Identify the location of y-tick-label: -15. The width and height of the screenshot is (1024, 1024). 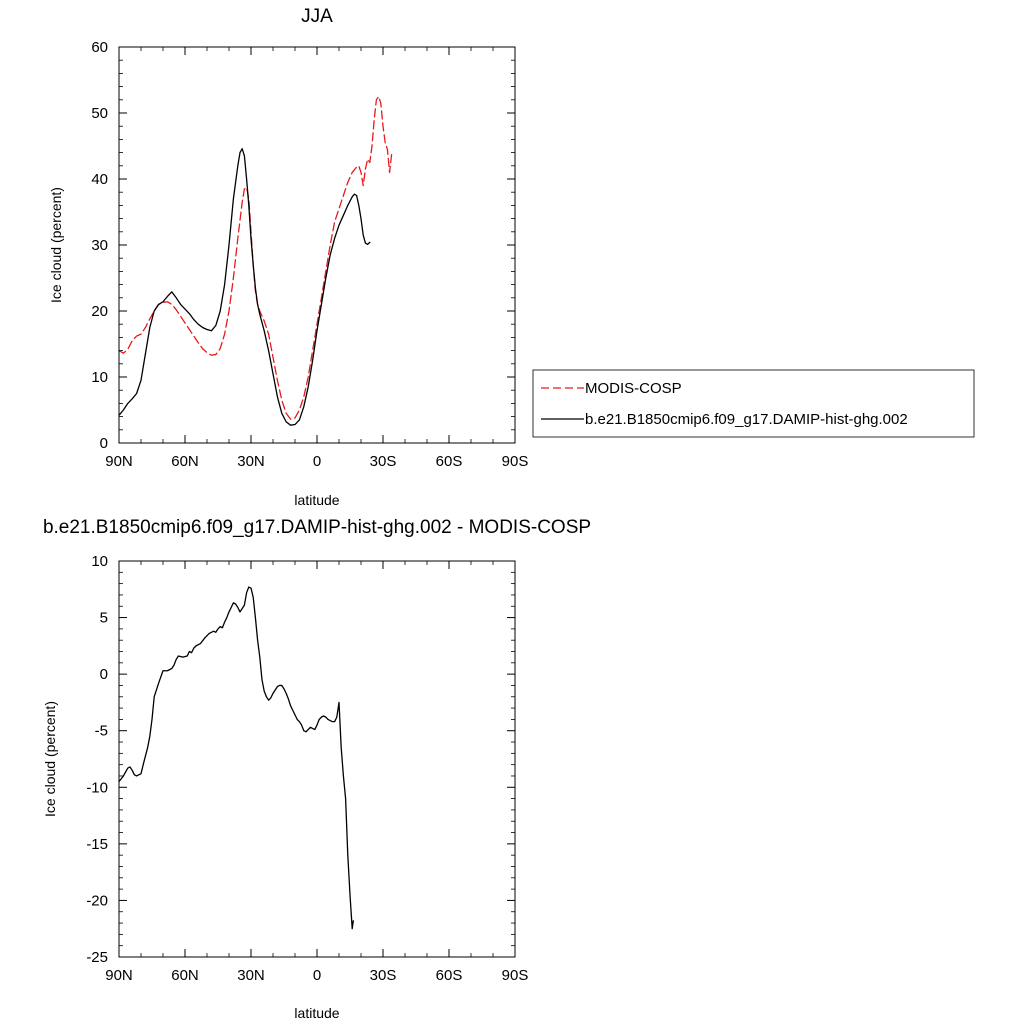
(97, 844).